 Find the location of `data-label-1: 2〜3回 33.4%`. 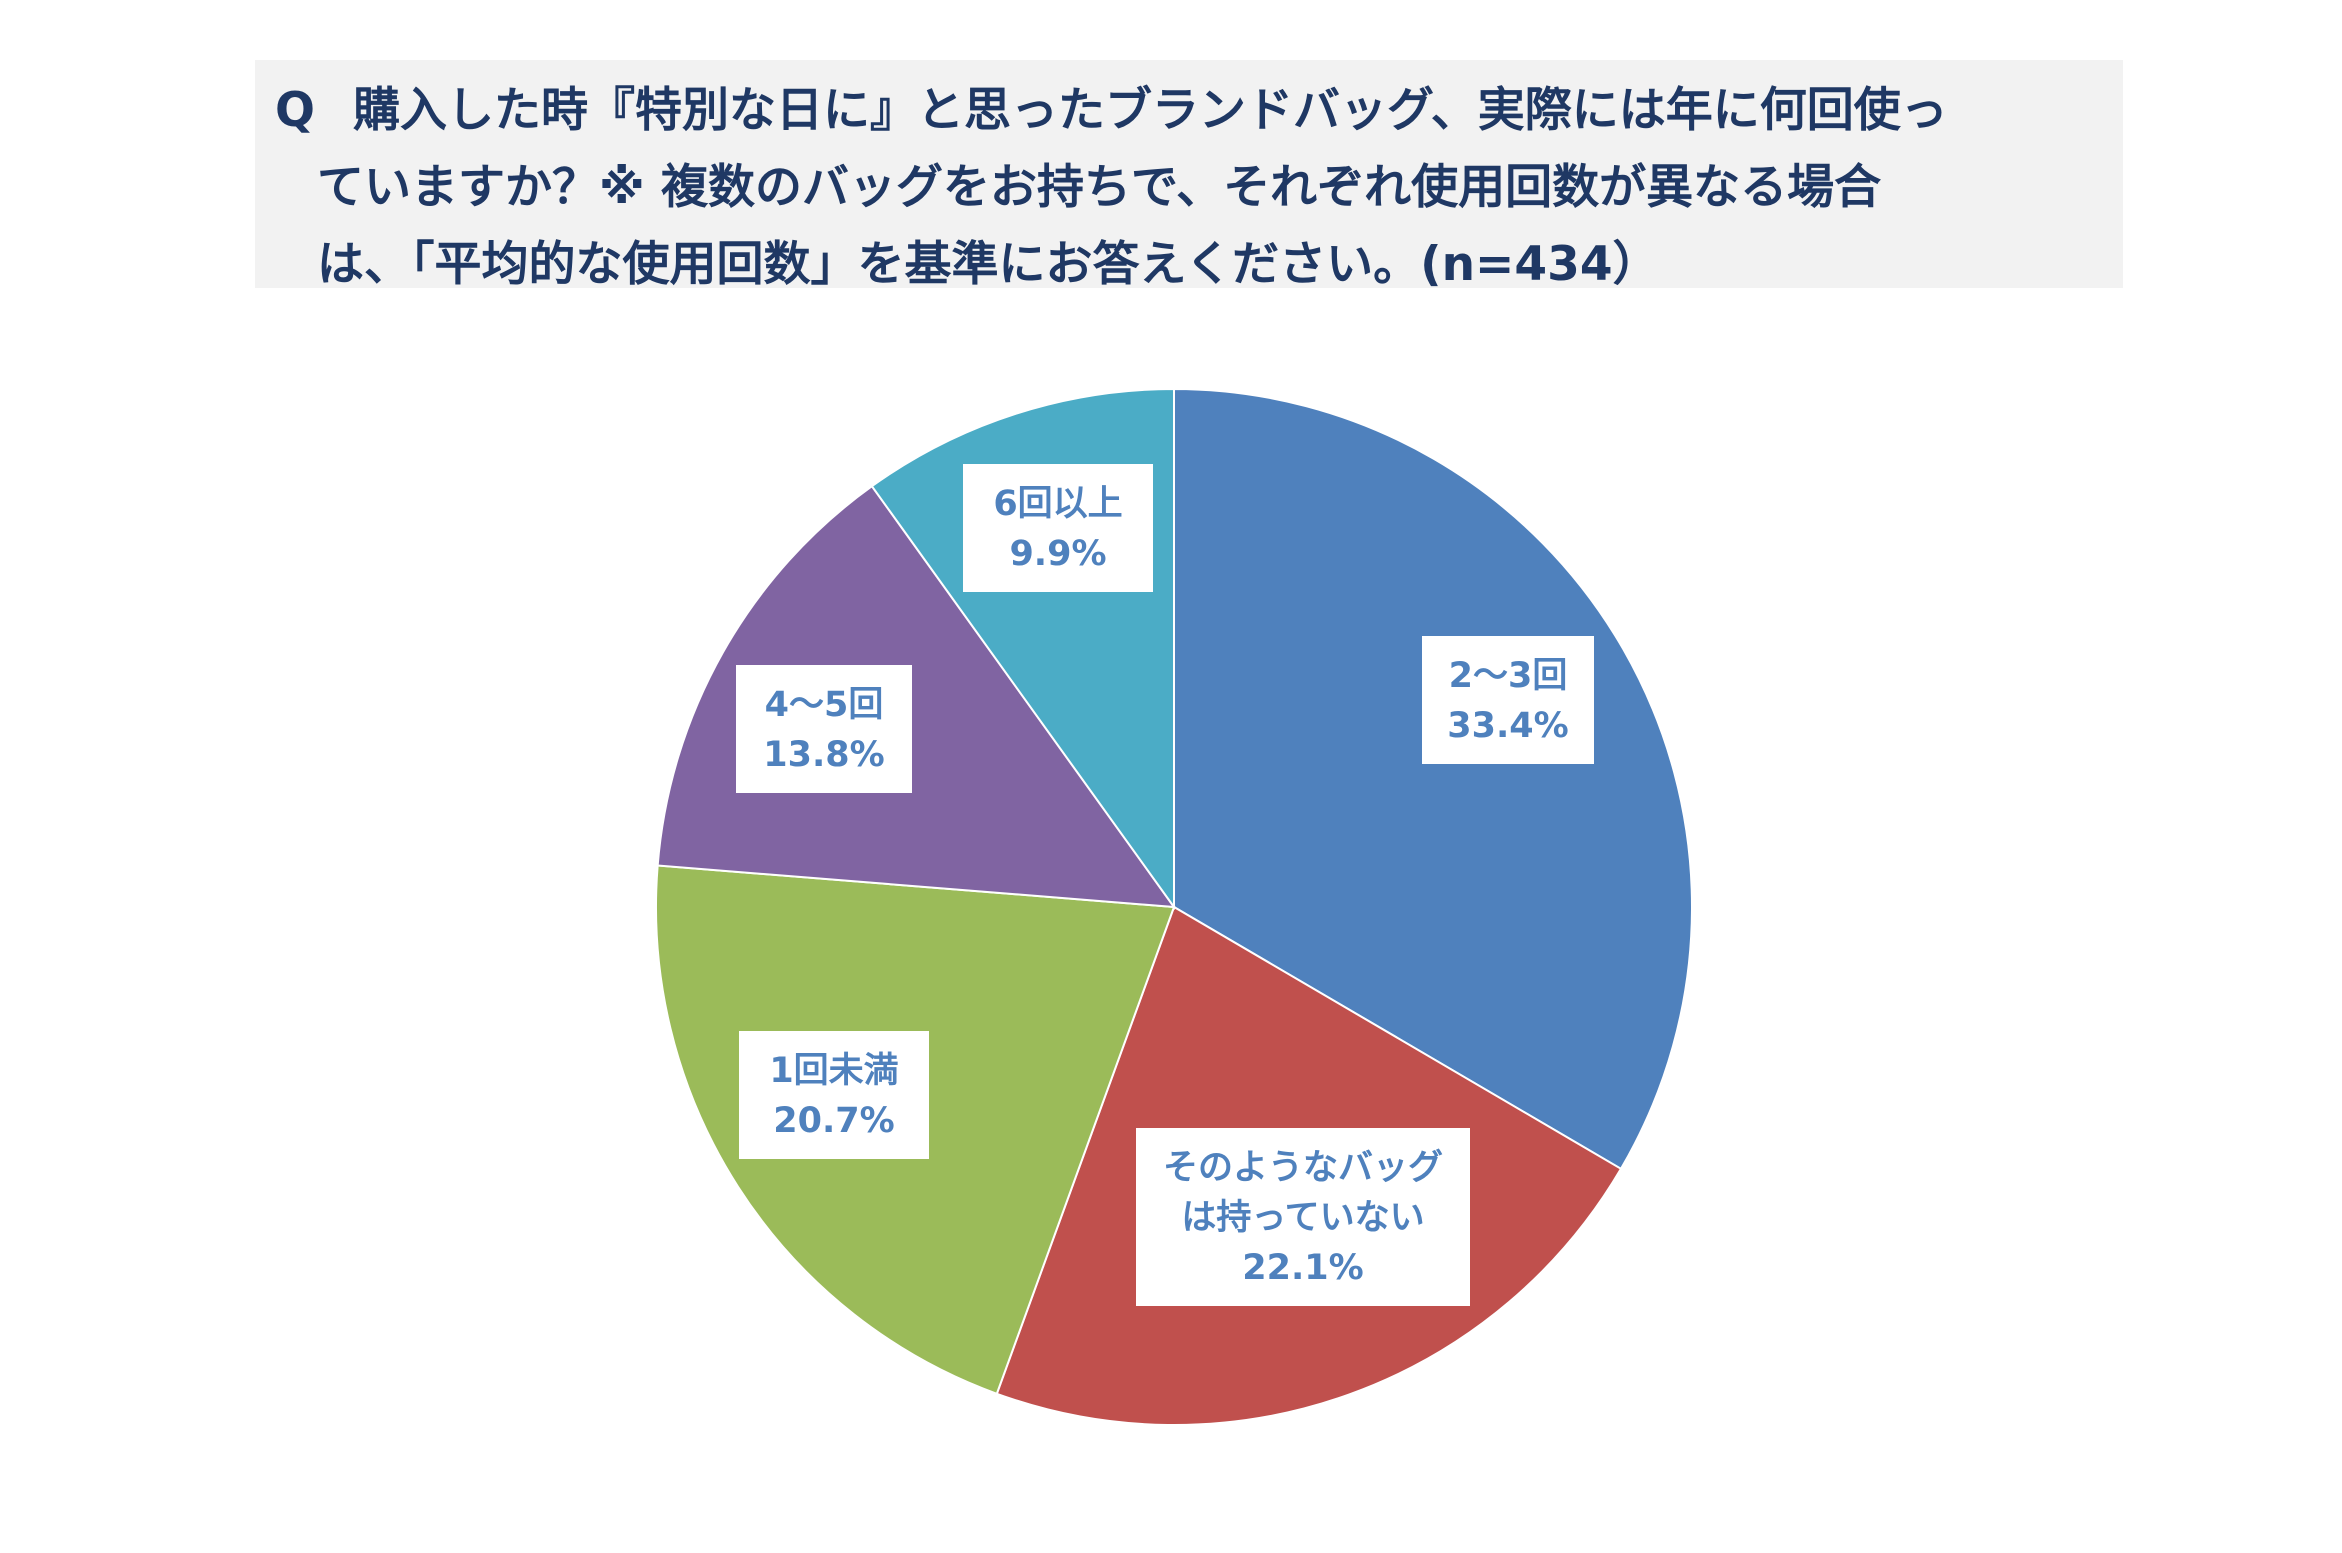

data-label-1: 2〜3回 33.4% is located at coordinates (1508, 700).